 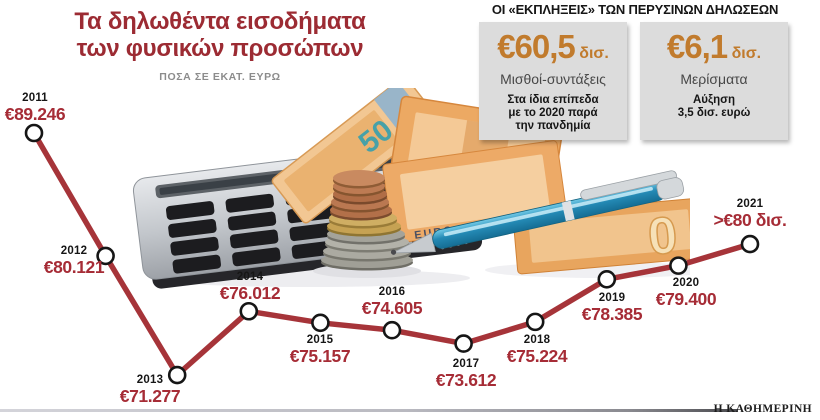 What do you see at coordinates (369, 410) in the screenshot?
I see `footer-divider` at bounding box center [369, 410].